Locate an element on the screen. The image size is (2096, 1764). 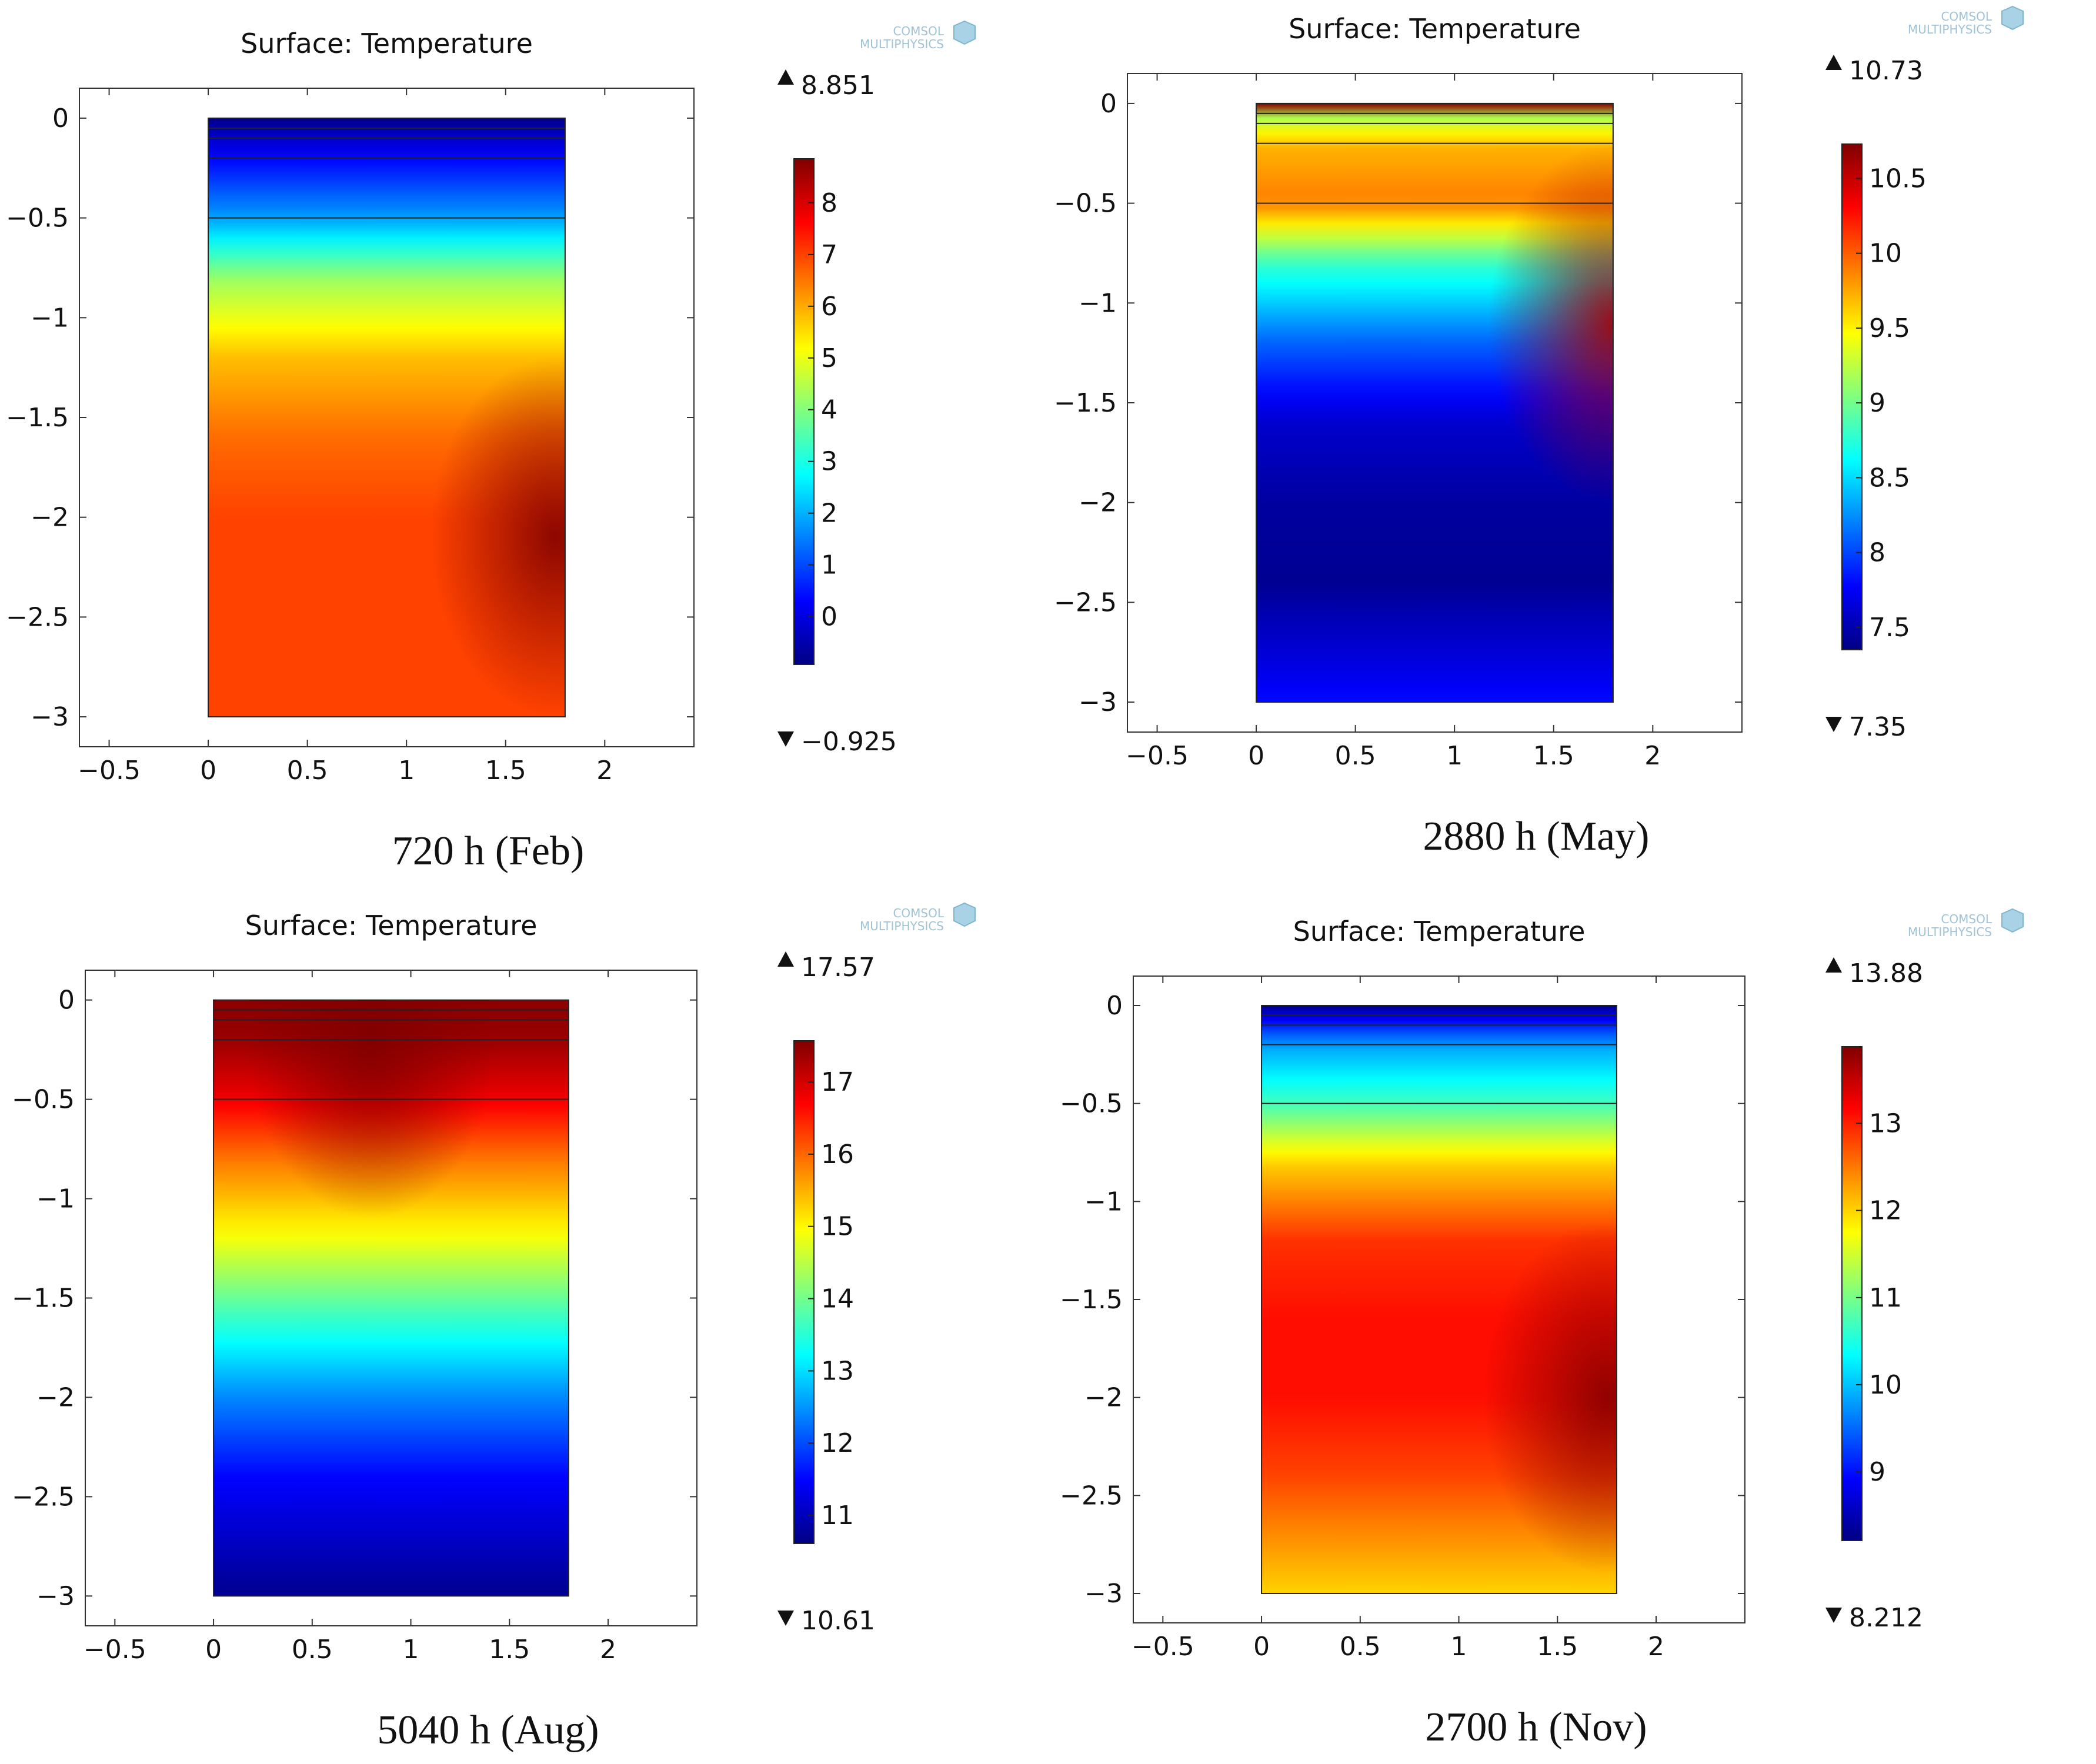
colorbar-tick-label: 9.5 is located at coordinates (1889, 328).